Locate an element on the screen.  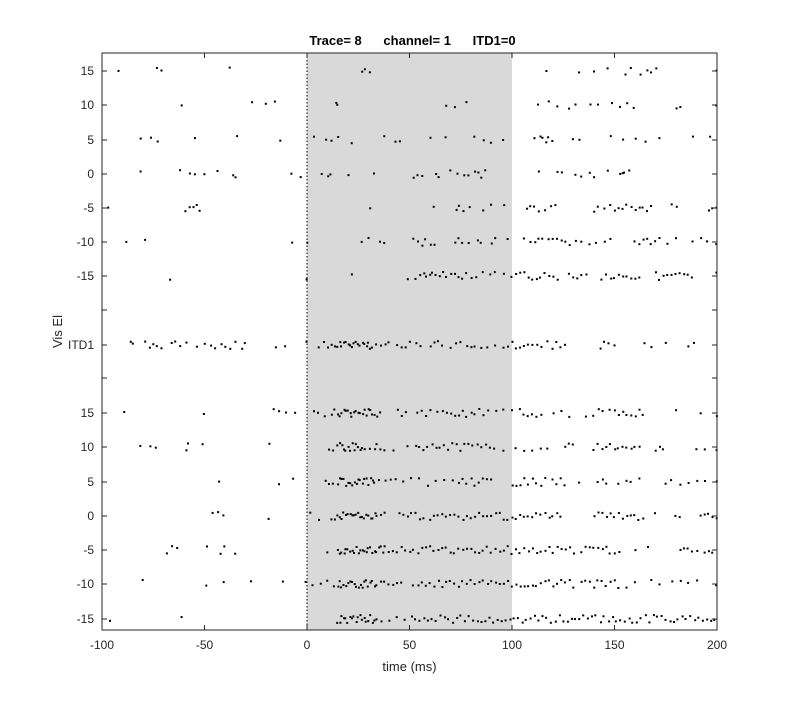
y-tick-label: 15 is located at coordinates (88, 413).